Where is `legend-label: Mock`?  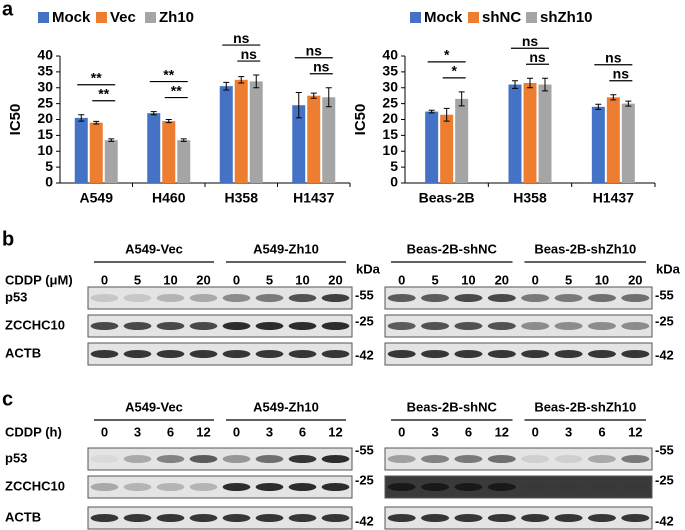 legend-label: Mock is located at coordinates (71, 17).